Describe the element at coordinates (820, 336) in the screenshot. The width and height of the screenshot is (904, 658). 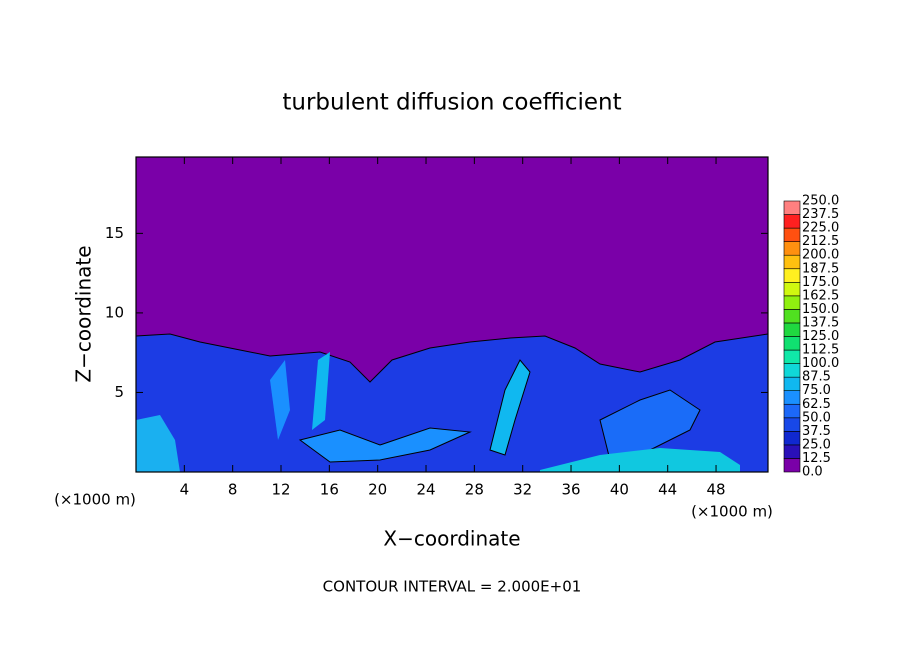
I see `colorbar-label: 125.0` at that location.